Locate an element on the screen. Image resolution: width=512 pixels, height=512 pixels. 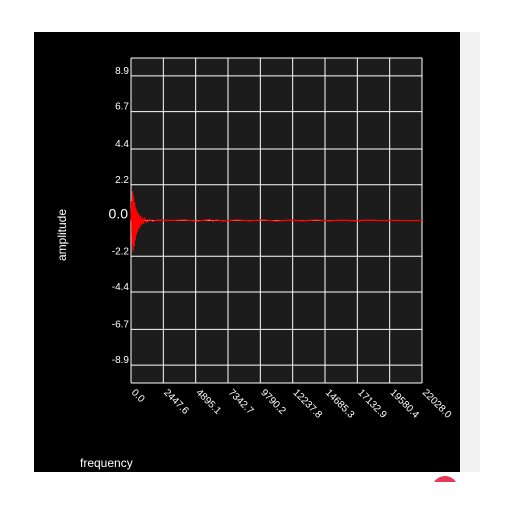
x-tick-label: 9790.2 is located at coordinates (273, 402).